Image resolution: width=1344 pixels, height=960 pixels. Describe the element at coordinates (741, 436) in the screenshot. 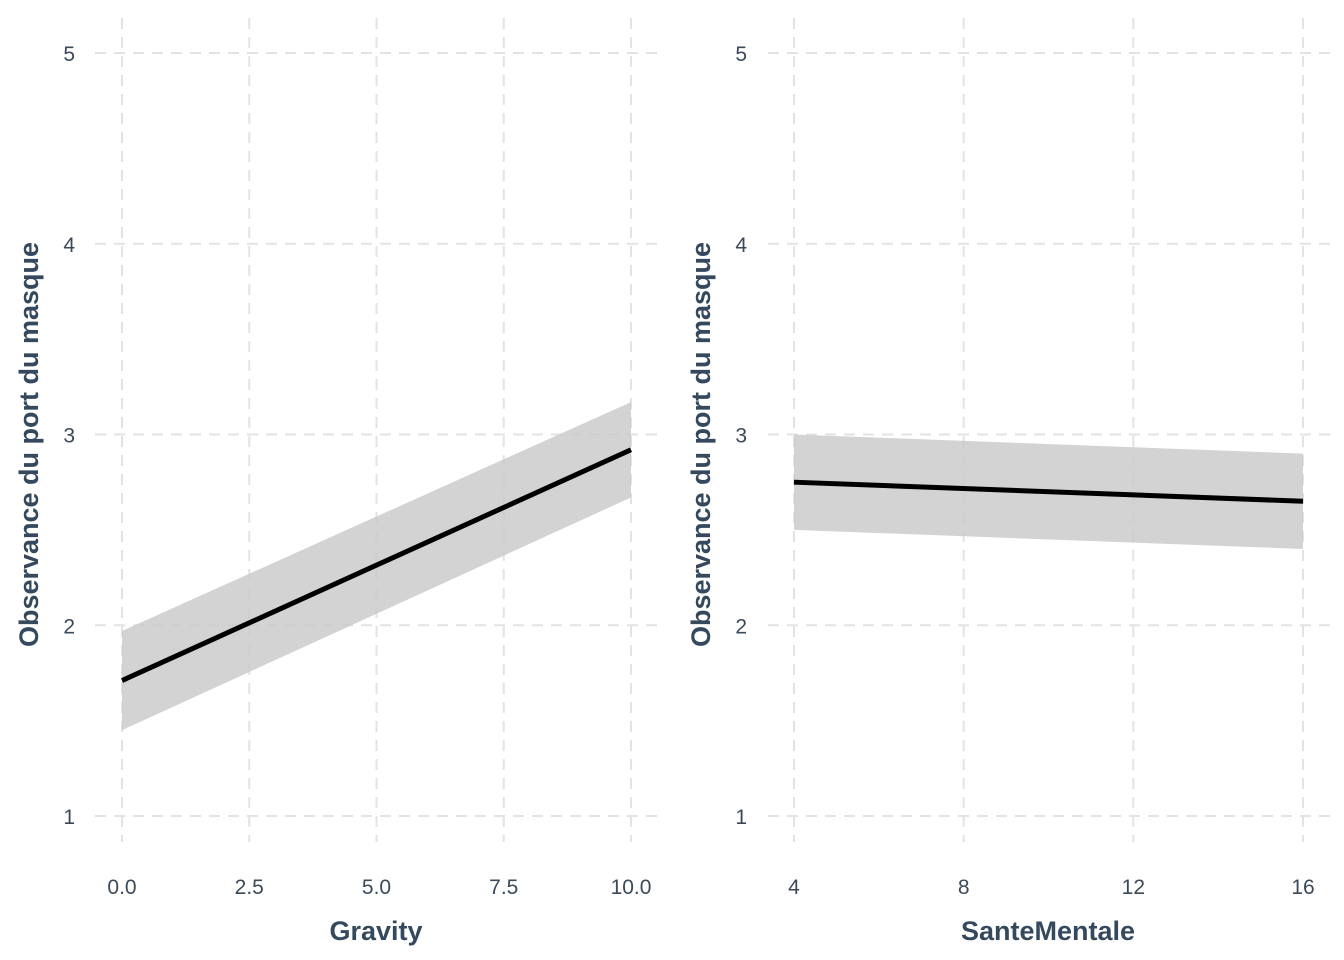

I see `y-tick-label-santementale-2: 3` at that location.